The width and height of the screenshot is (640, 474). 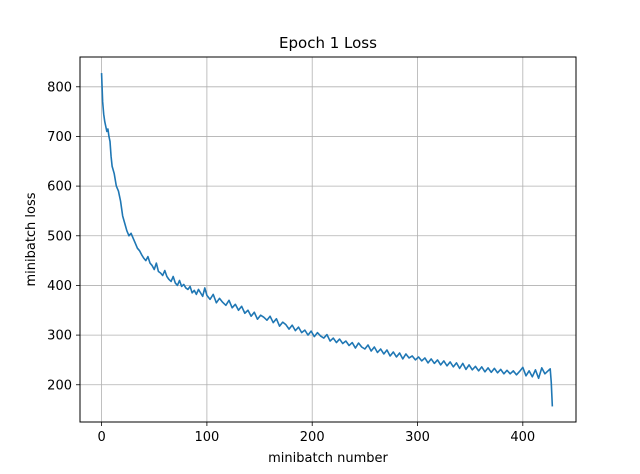 I want to click on chart-title: Epoch 1 Loss, so click(x=328, y=43).